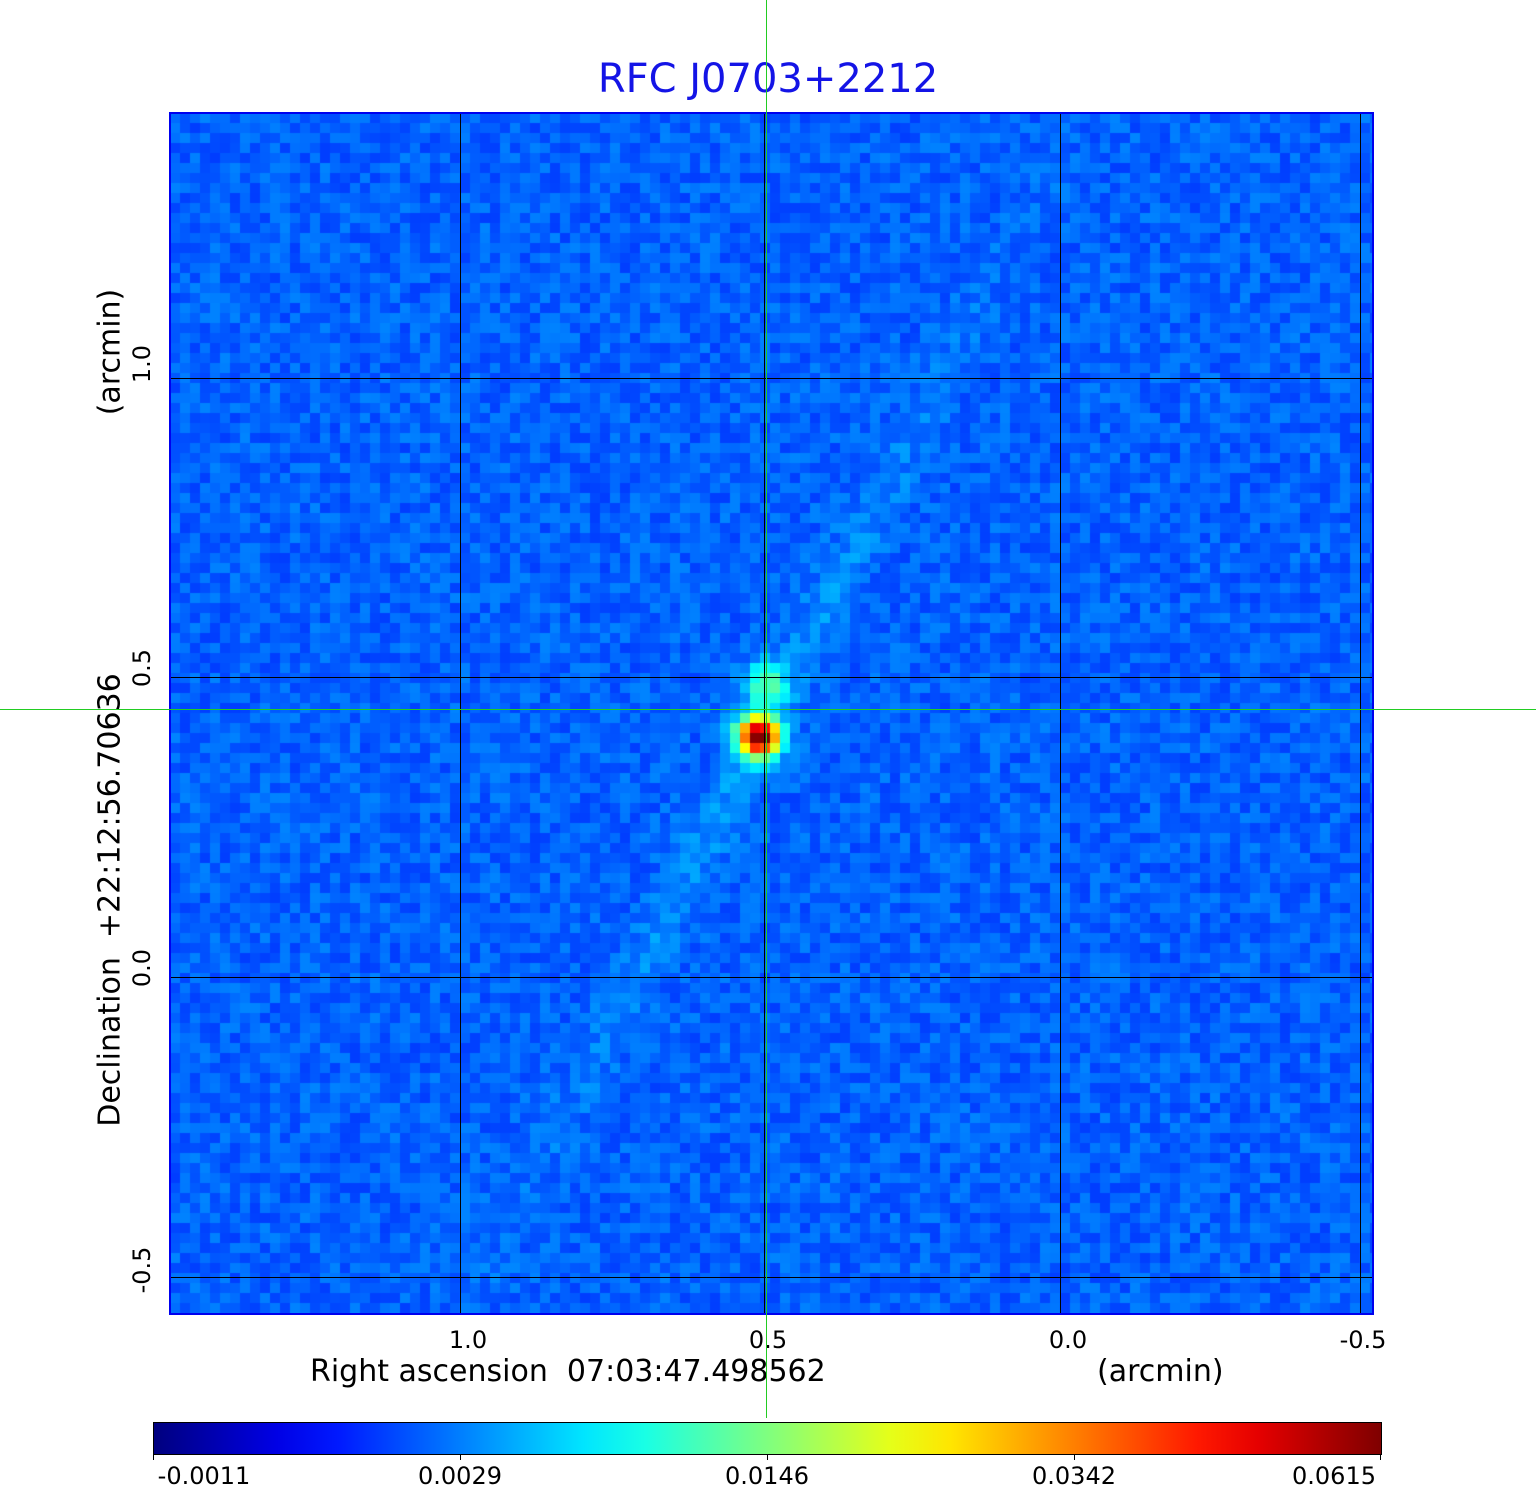 The width and height of the screenshot is (1536, 1511). What do you see at coordinates (1074, 1476) in the screenshot?
I see `colorbar-tick-label: 0.0342` at bounding box center [1074, 1476].